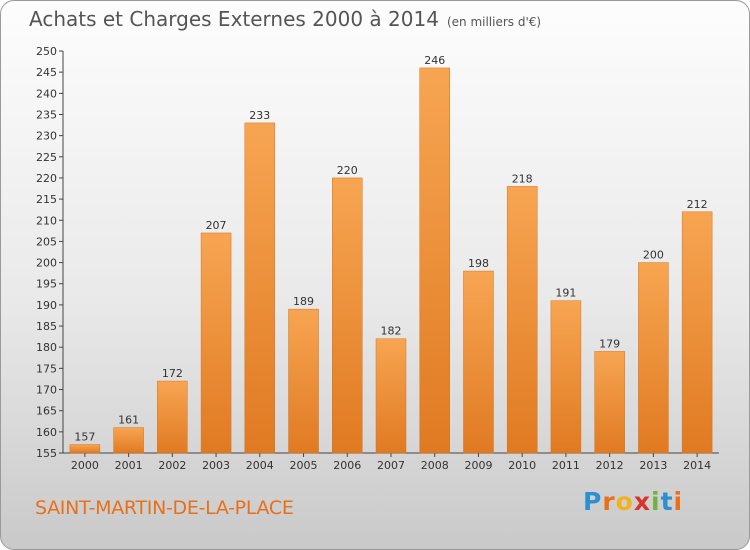  I want to click on bar-2013, so click(653, 358).